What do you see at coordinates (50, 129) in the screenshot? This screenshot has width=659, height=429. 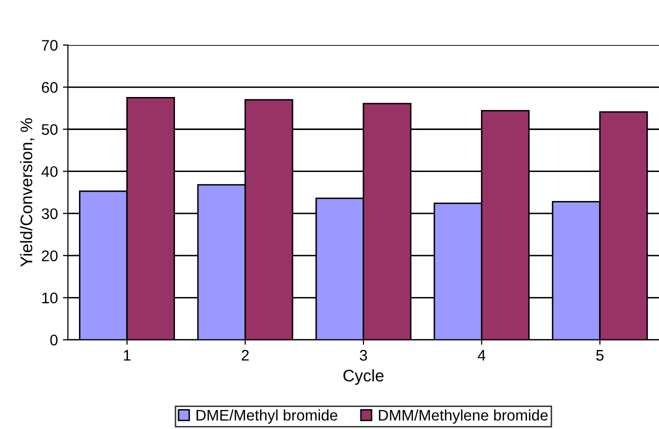 I see `y-tick-label: 50` at bounding box center [50, 129].